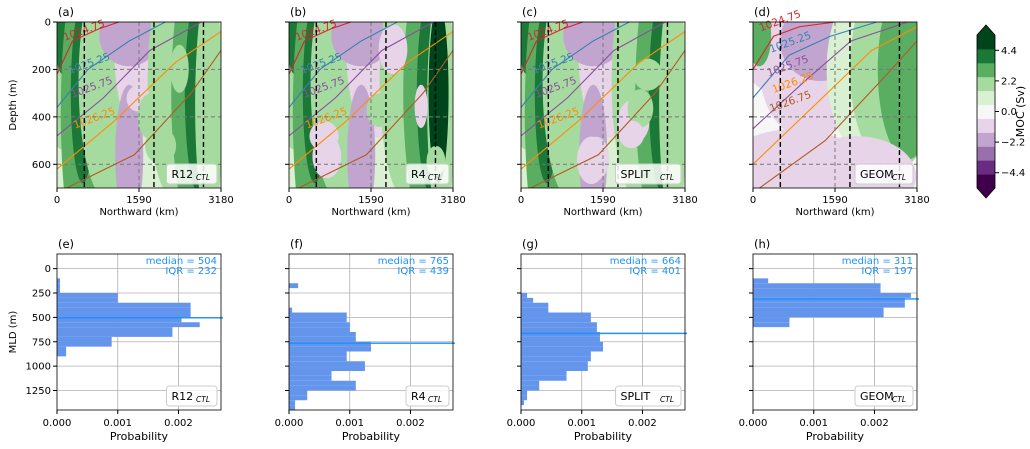  I want to click on experiment-name: R12, so click(183, 396).